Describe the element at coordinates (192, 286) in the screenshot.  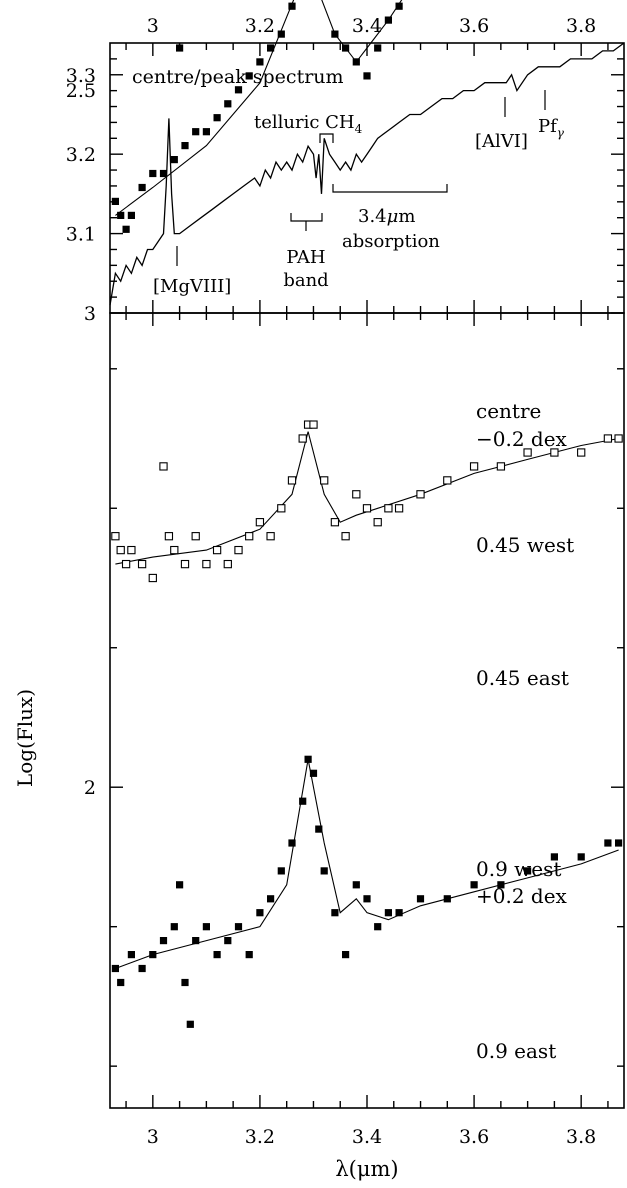
I see `mgviii-label: [MgVIII]` at that location.